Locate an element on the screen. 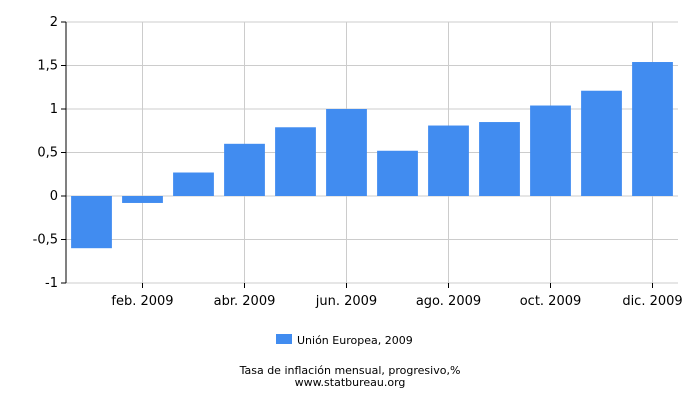  x-tick-label: dic. 2009 is located at coordinates (652, 301).